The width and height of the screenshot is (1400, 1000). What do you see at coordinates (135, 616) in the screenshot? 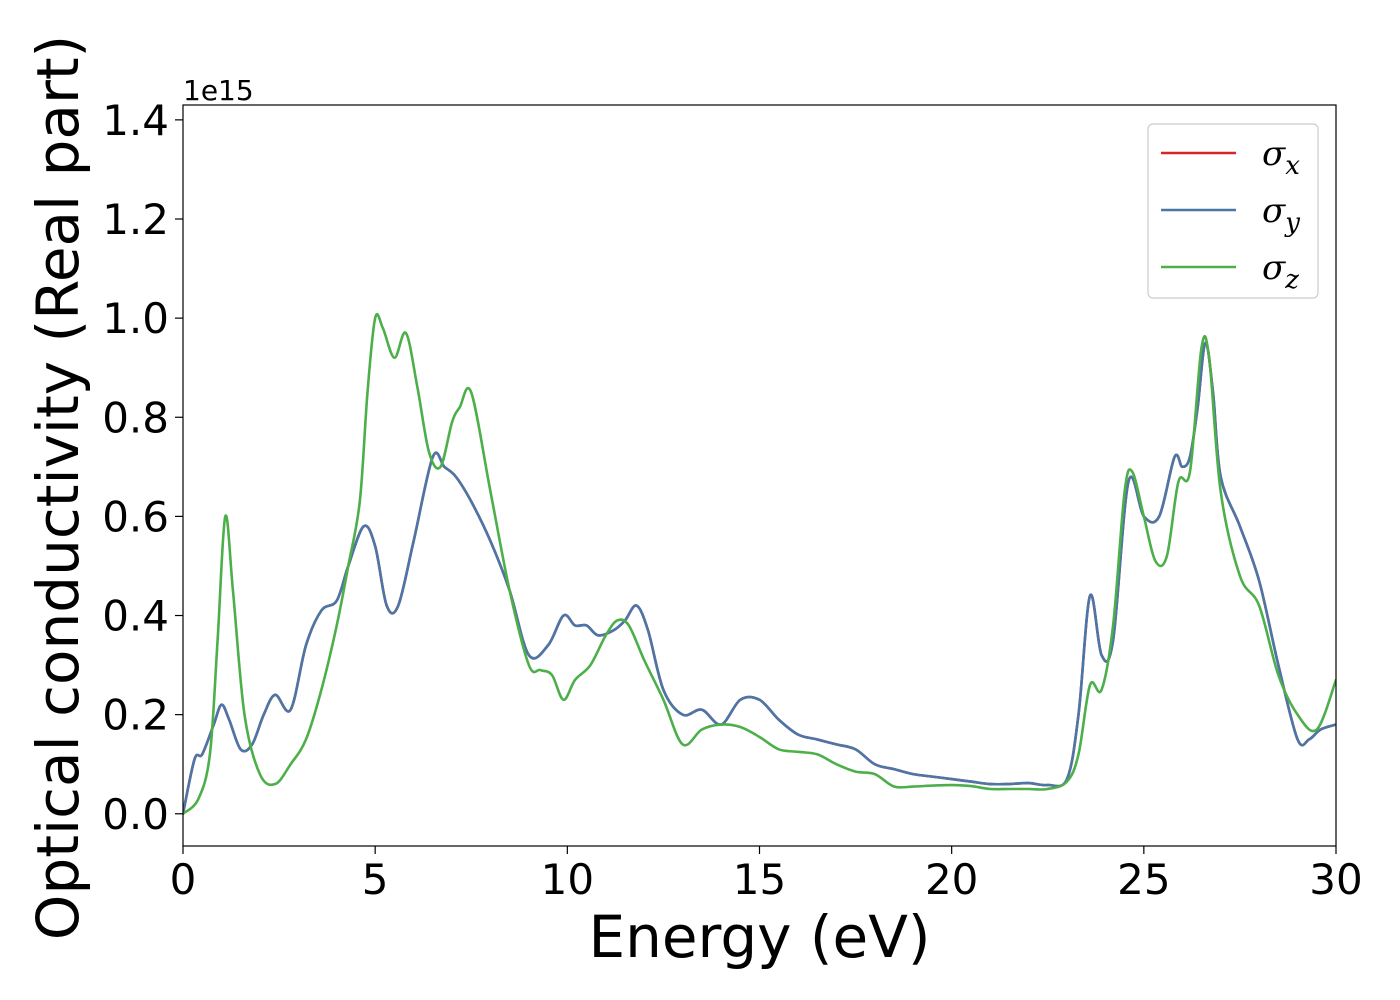
I see `y-tick-label: 0.4` at bounding box center [135, 616].